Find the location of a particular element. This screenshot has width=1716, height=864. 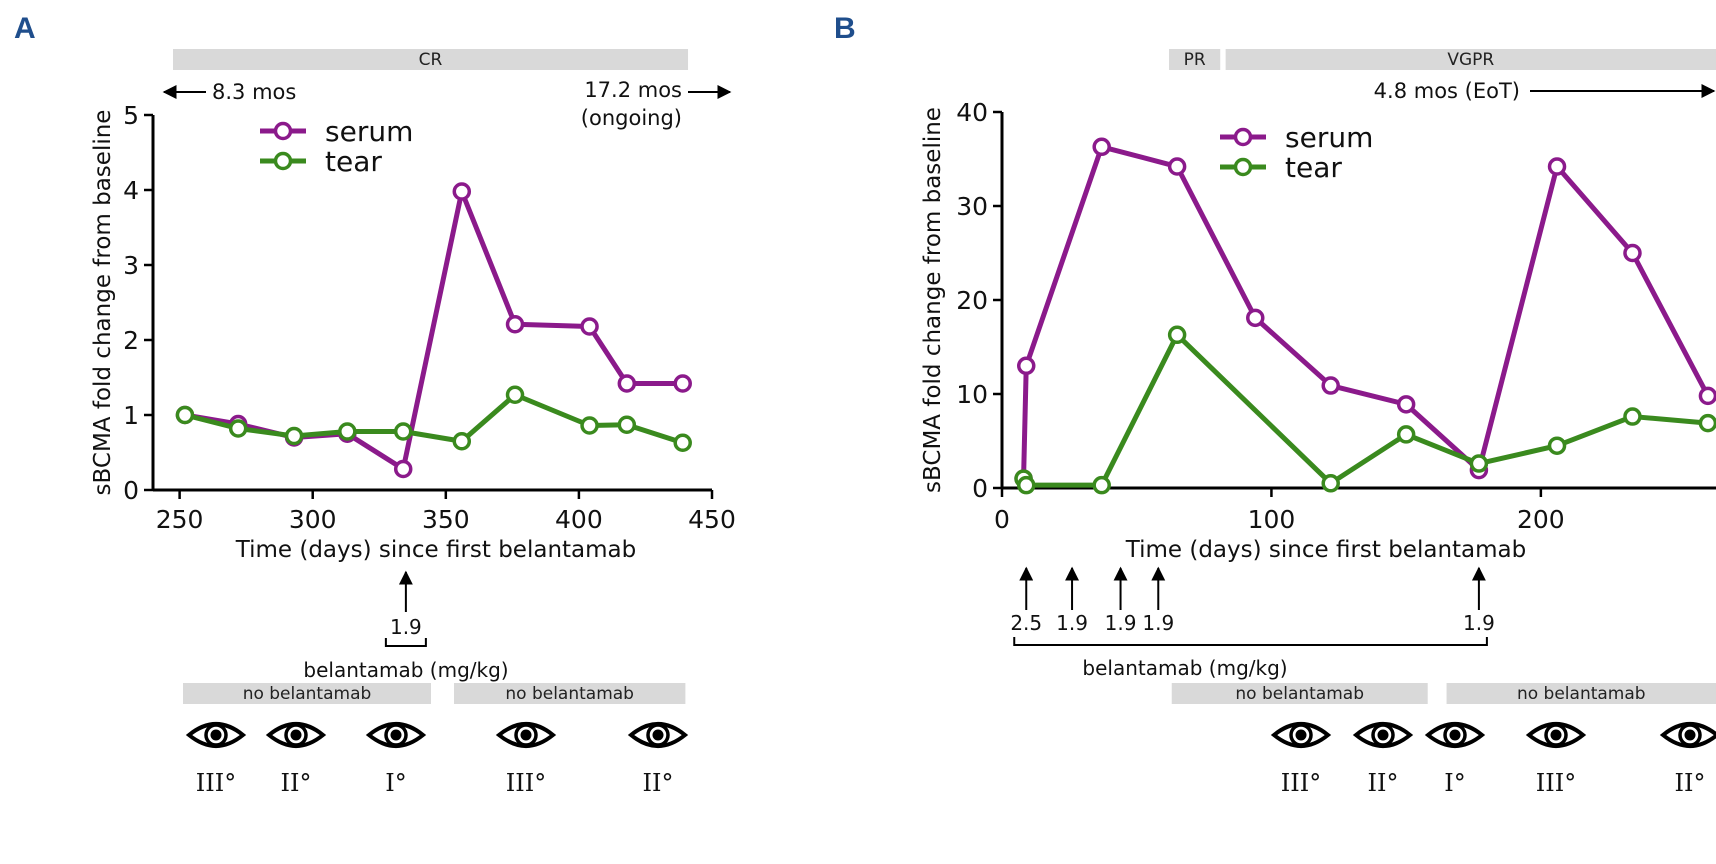

left-note: 8.3 mos is located at coordinates (254, 92).